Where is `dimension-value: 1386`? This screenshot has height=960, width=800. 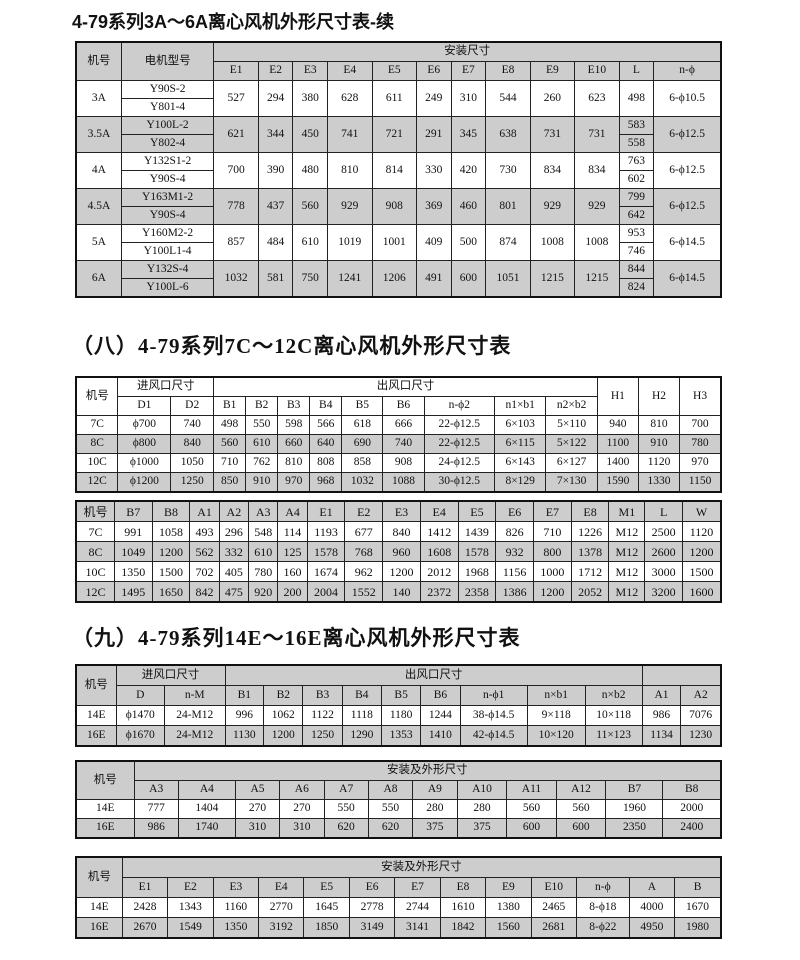
dimension-value: 1386 is located at coordinates (514, 592).